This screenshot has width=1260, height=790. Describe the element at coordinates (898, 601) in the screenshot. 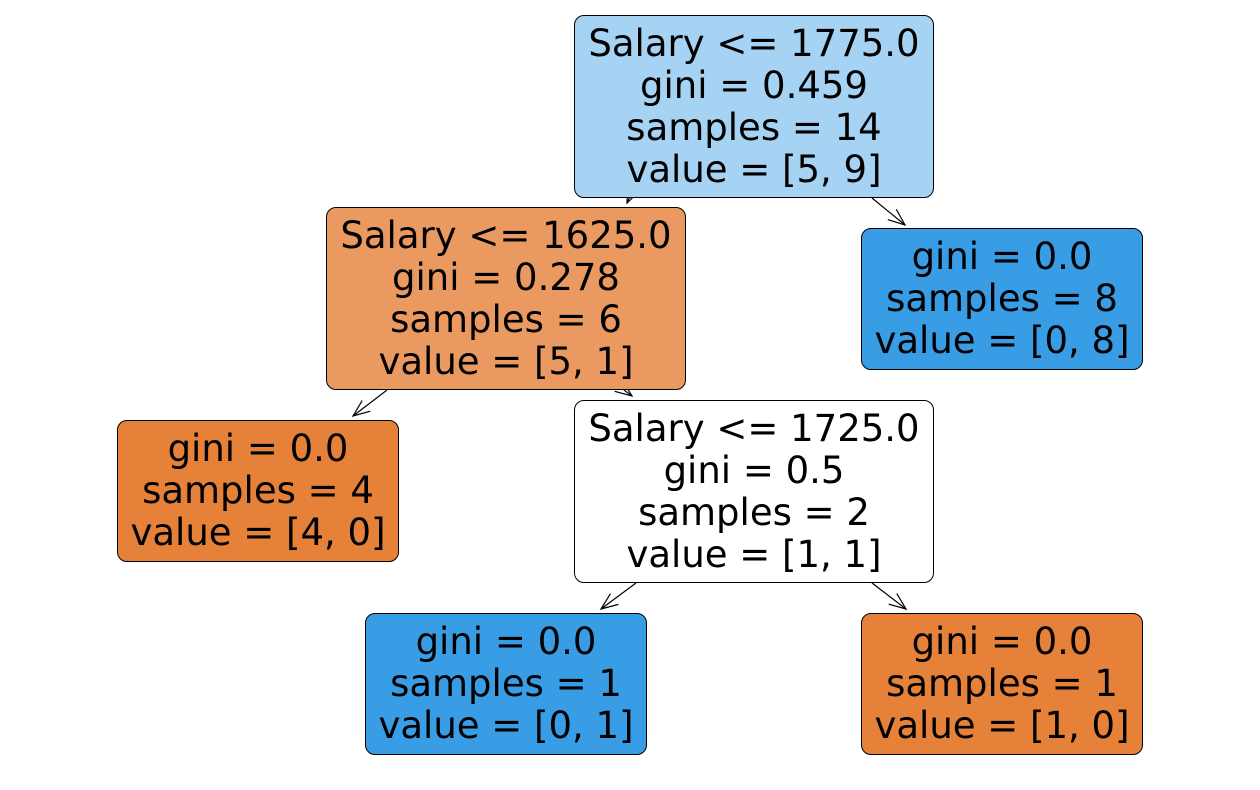

I see `arrowhead-n4-n6` at that location.